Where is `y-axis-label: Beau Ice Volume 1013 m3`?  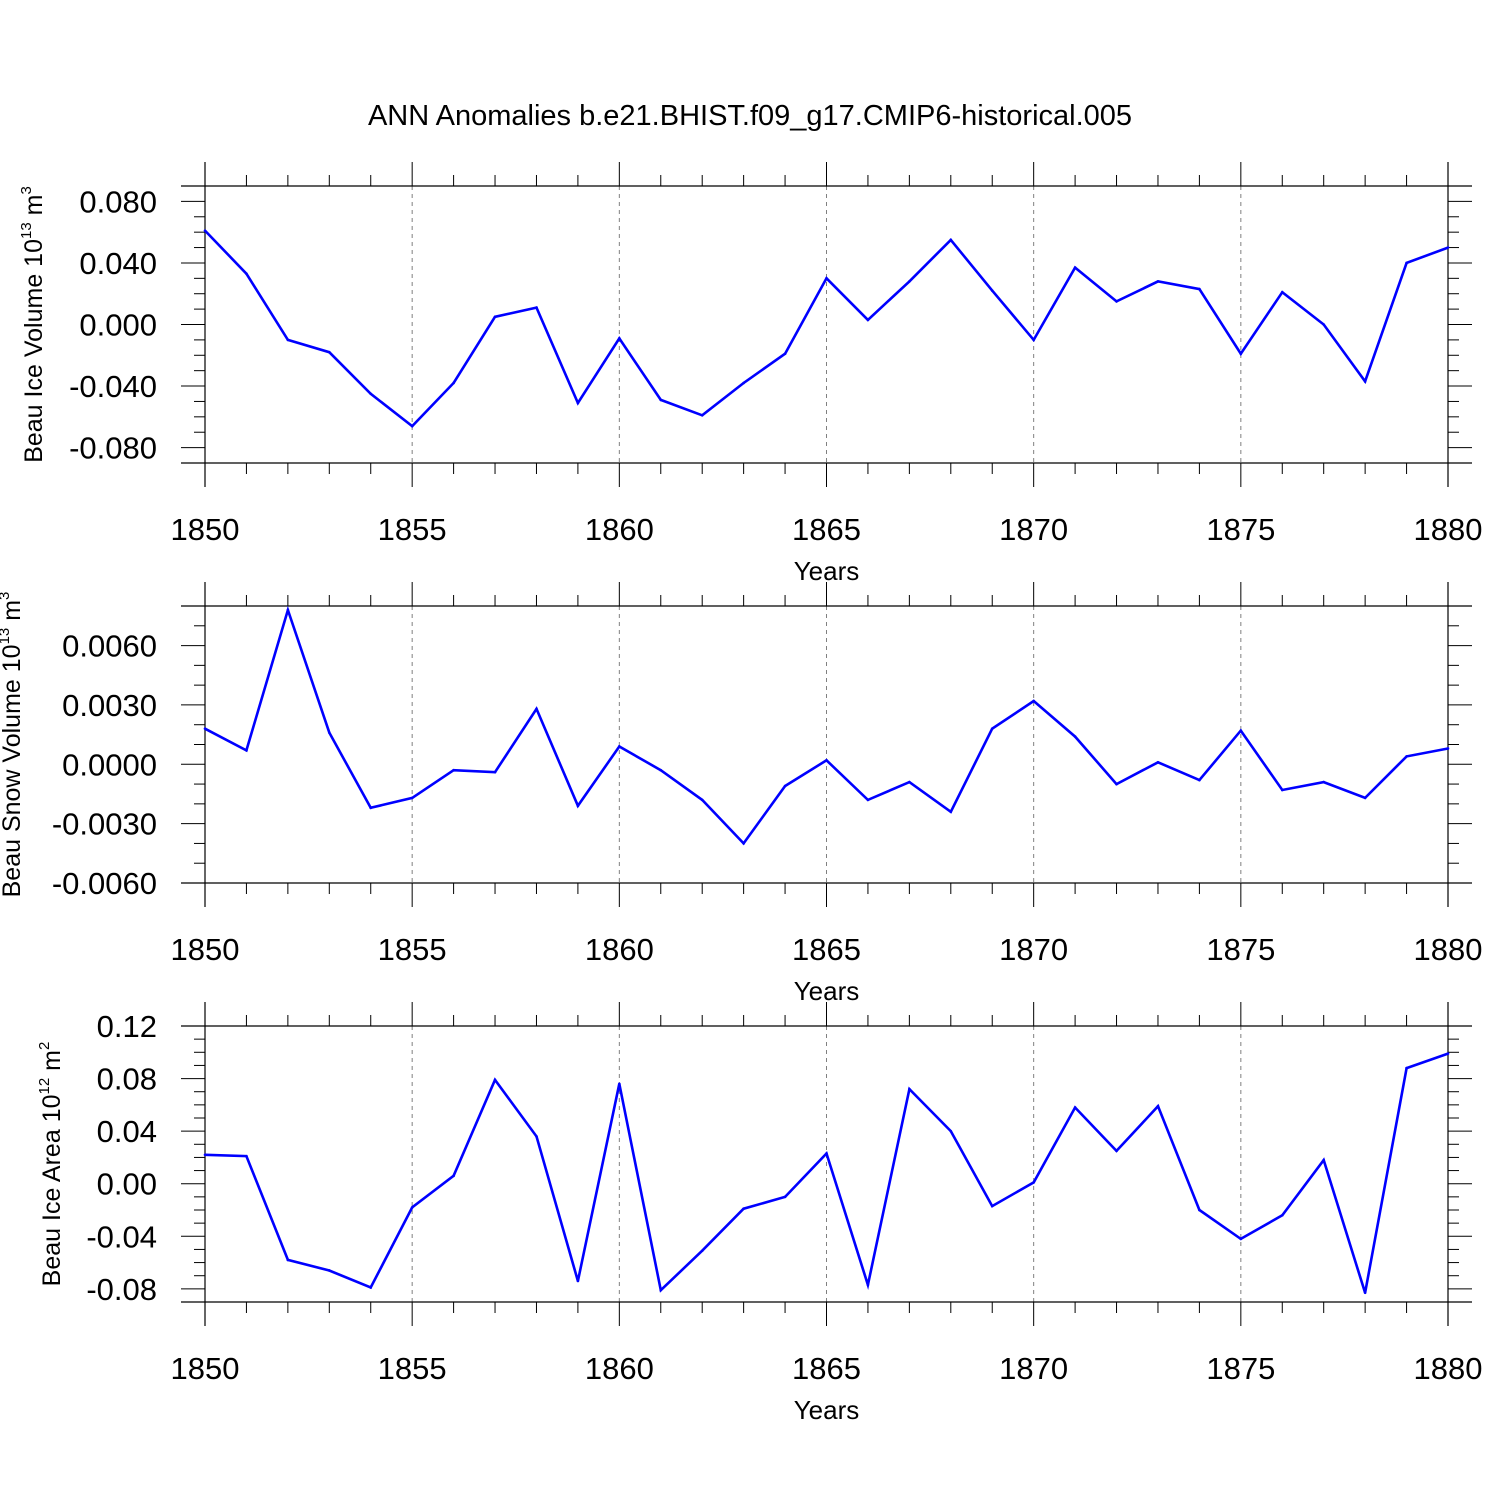 y-axis-label: Beau Ice Volume 1013 m3 is located at coordinates (33, 324).